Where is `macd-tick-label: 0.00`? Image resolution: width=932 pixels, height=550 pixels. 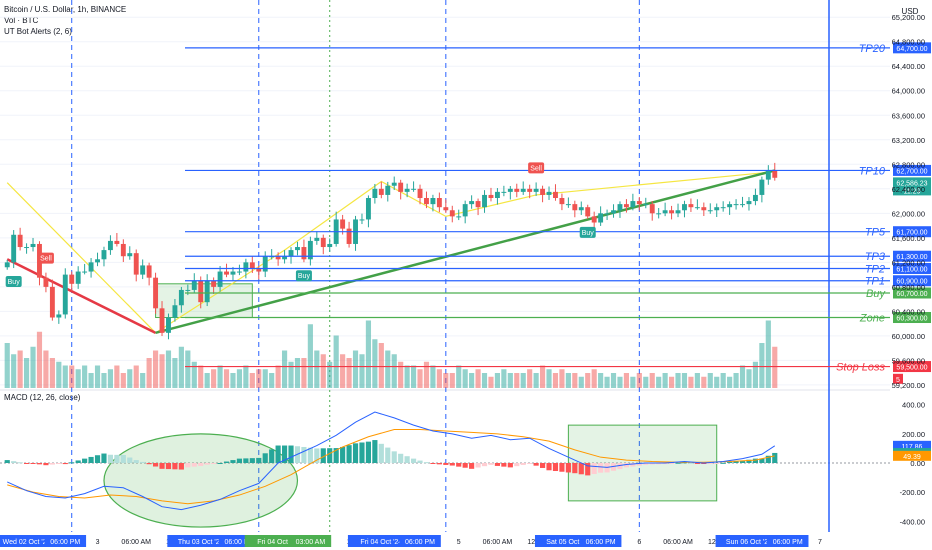 macd-tick-label: 0.00 is located at coordinates (917, 463).